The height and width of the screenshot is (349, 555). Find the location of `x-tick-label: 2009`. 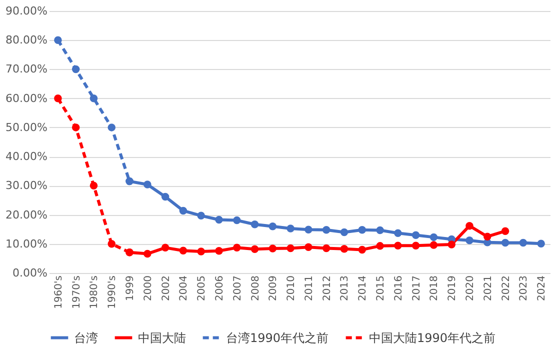

x-tick-label: 2009 is located at coordinates (274, 288).